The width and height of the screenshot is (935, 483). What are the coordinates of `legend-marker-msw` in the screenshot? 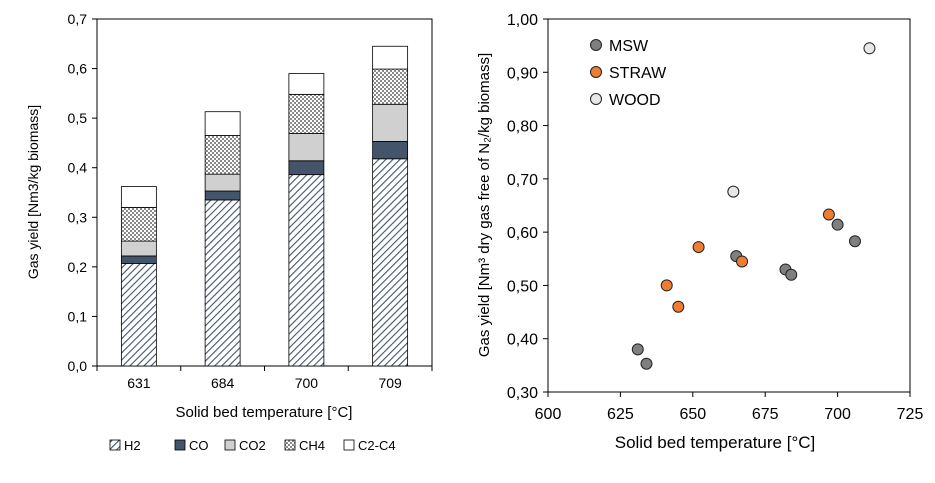 It's located at (596, 45).